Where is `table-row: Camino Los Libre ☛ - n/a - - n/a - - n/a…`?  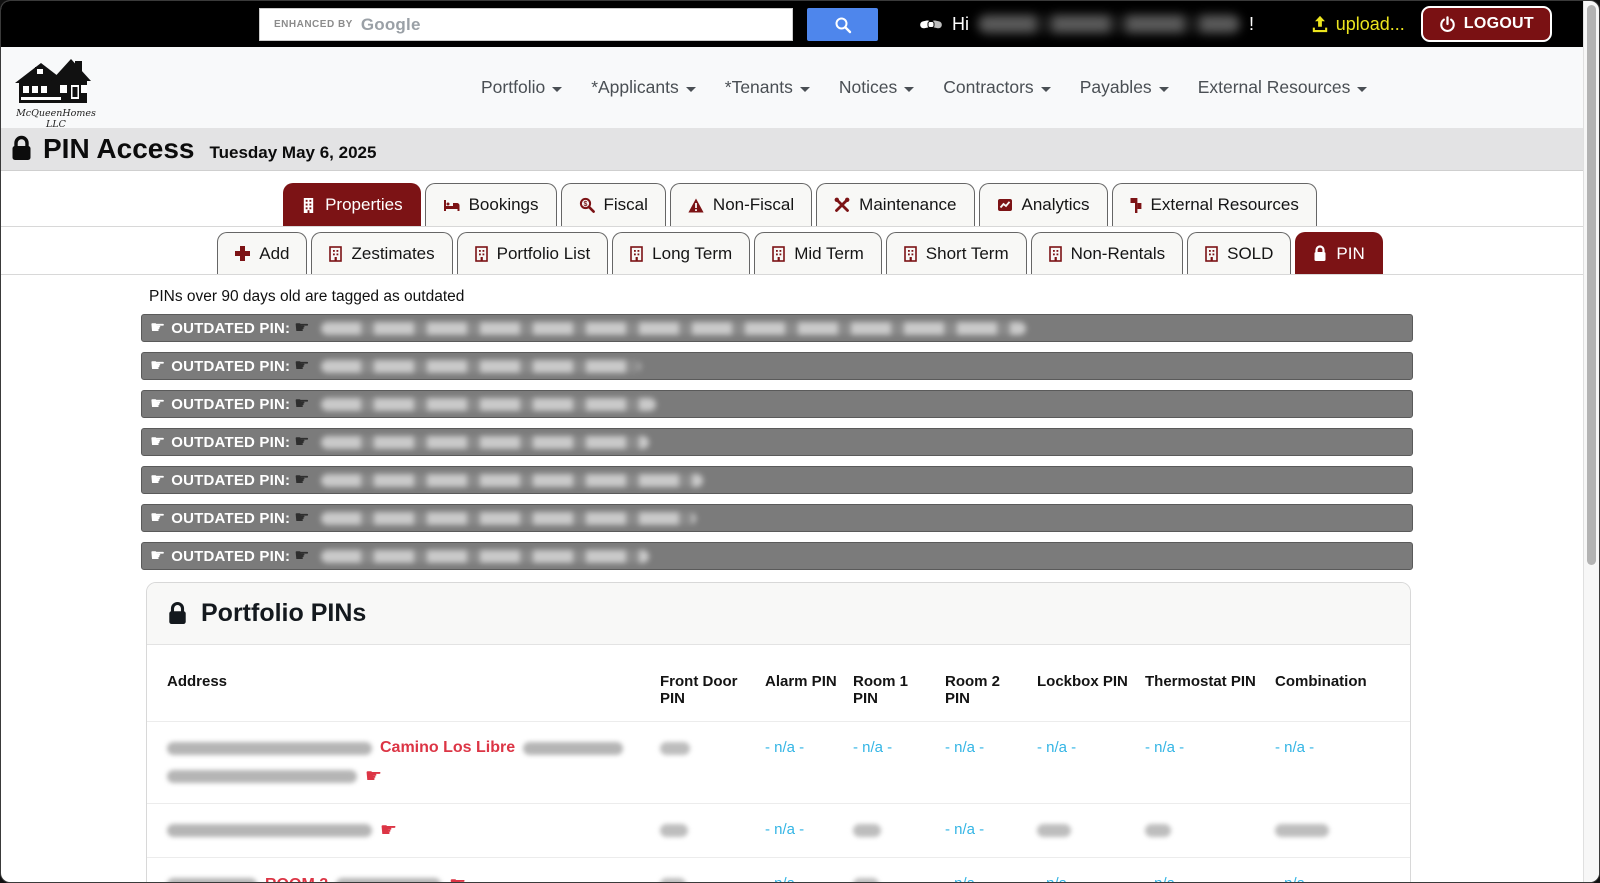
table-row: Camino Los Libre ☛ - n/a - - n/a - - n/a… is located at coordinates (778, 762).